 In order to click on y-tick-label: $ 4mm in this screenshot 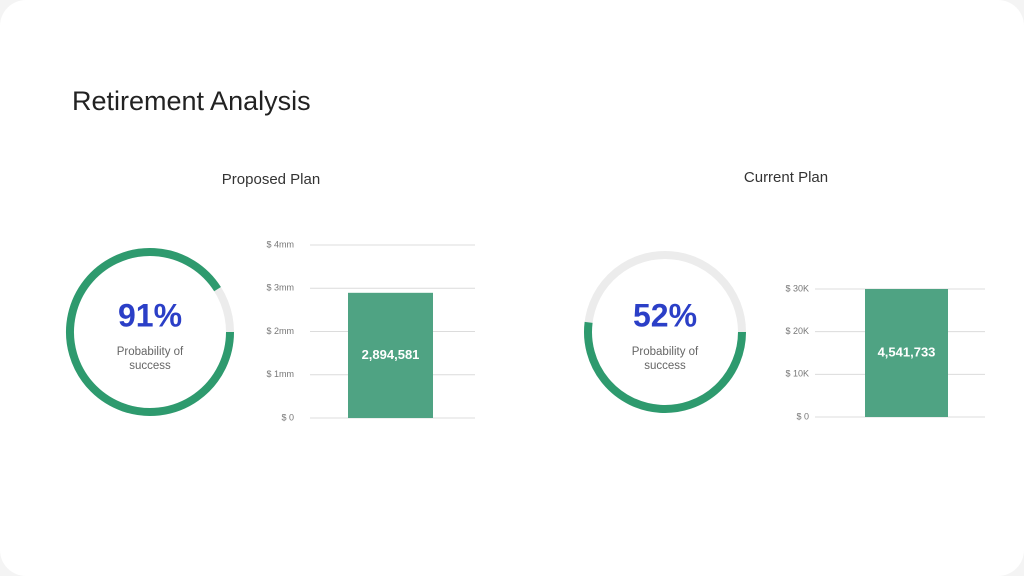, I will do `click(280, 244)`.